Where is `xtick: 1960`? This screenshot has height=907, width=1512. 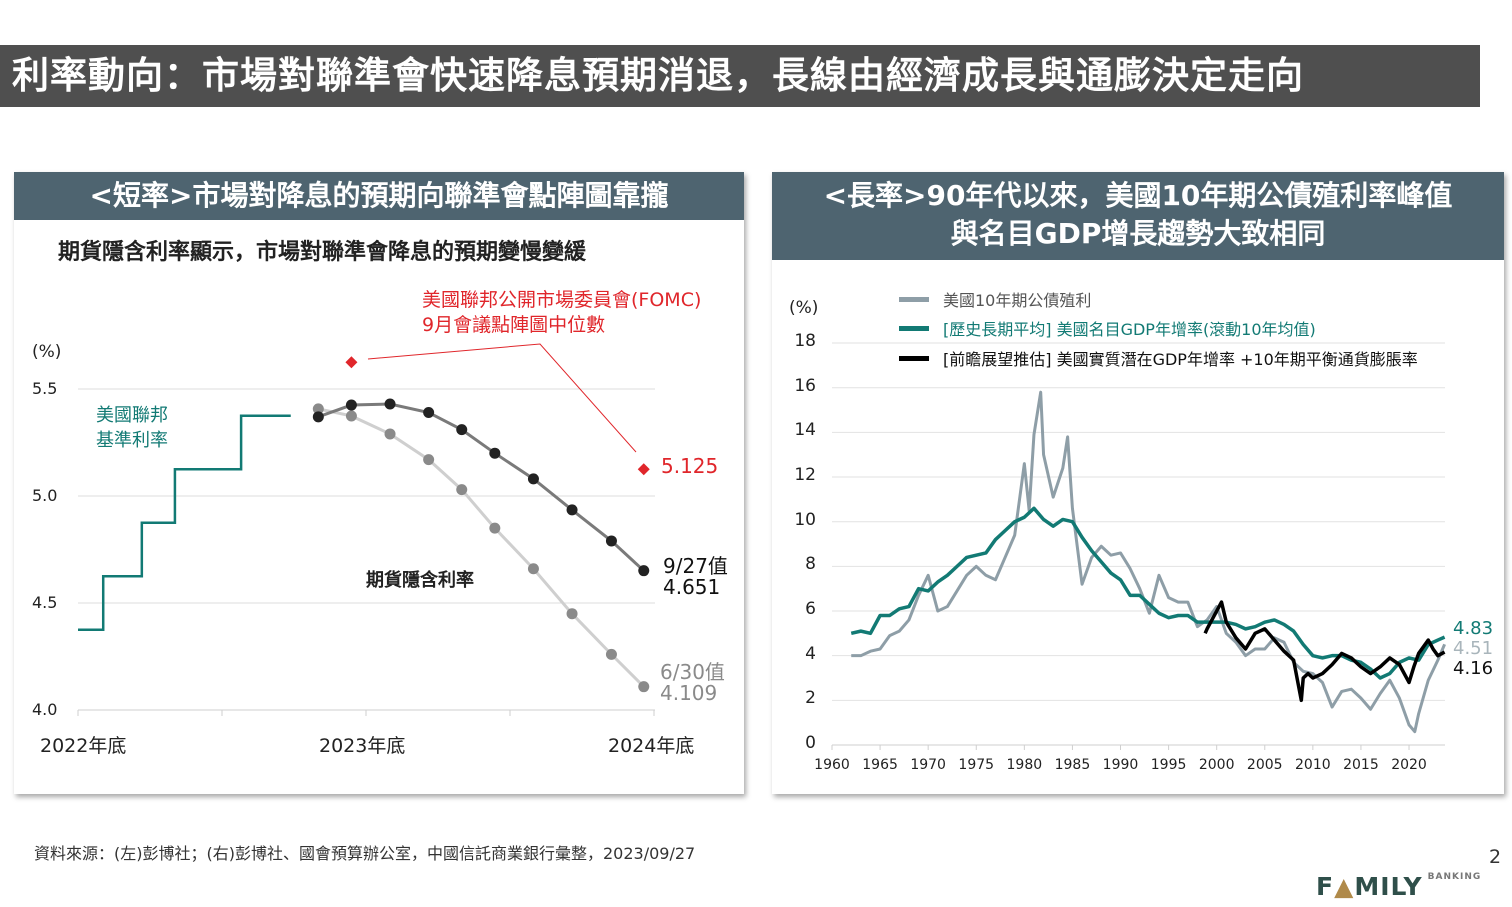
xtick: 1960 is located at coordinates (832, 765).